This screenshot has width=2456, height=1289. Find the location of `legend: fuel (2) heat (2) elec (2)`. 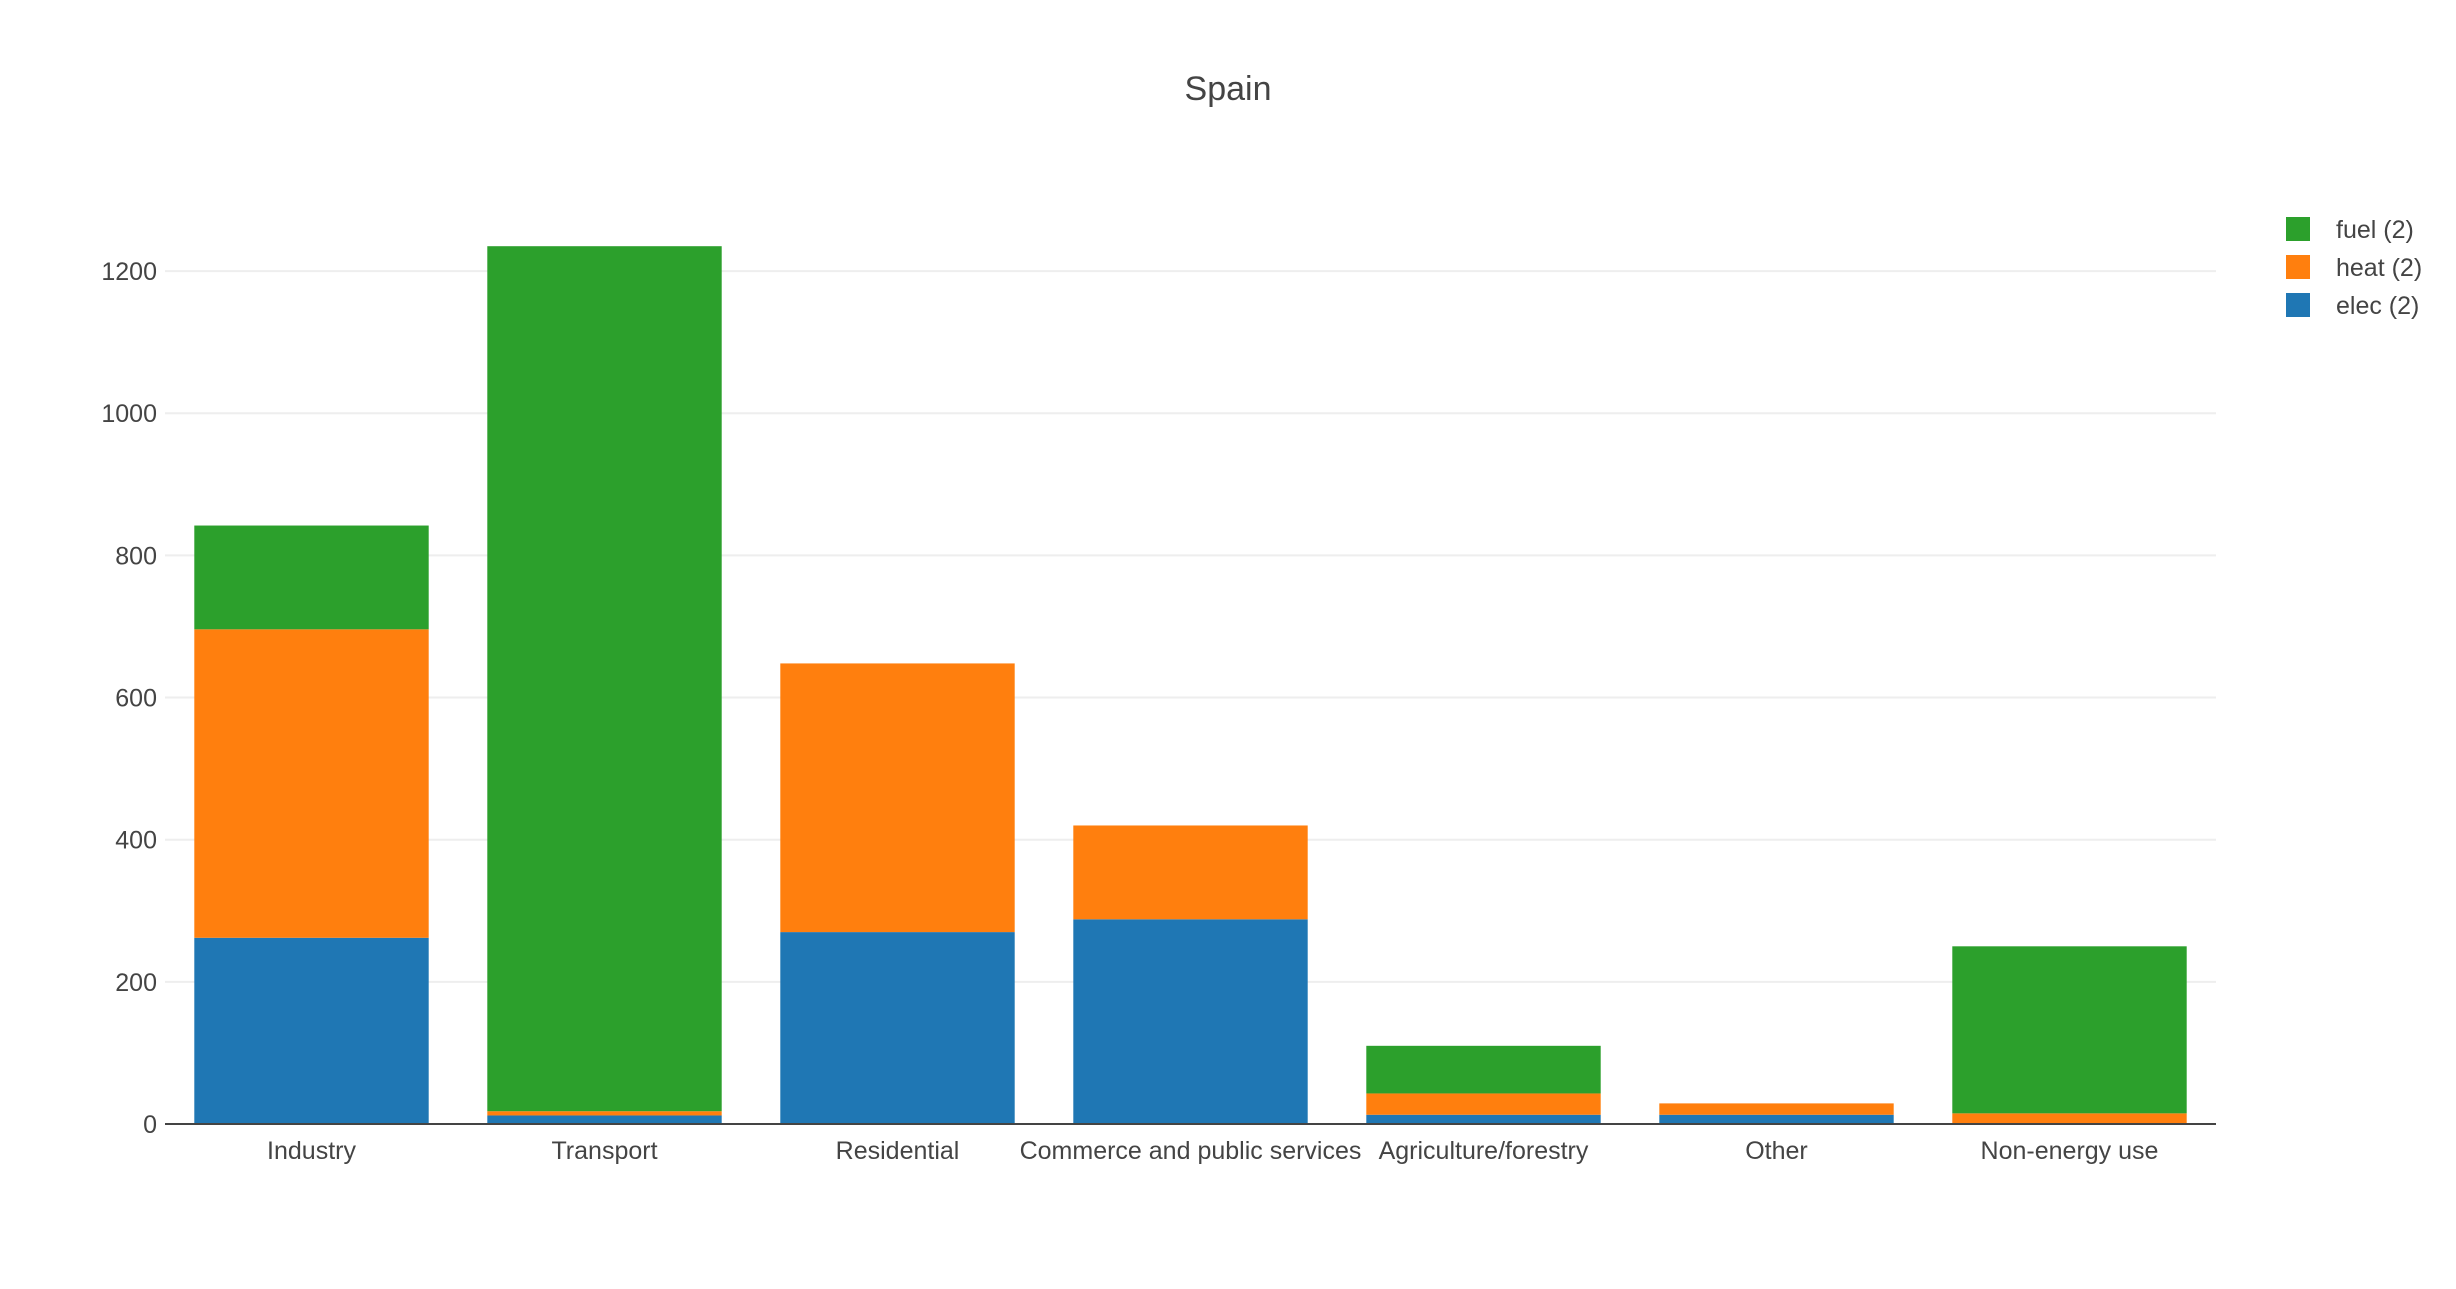

legend: fuel (2) heat (2) elec (2) is located at coordinates (2354, 268).